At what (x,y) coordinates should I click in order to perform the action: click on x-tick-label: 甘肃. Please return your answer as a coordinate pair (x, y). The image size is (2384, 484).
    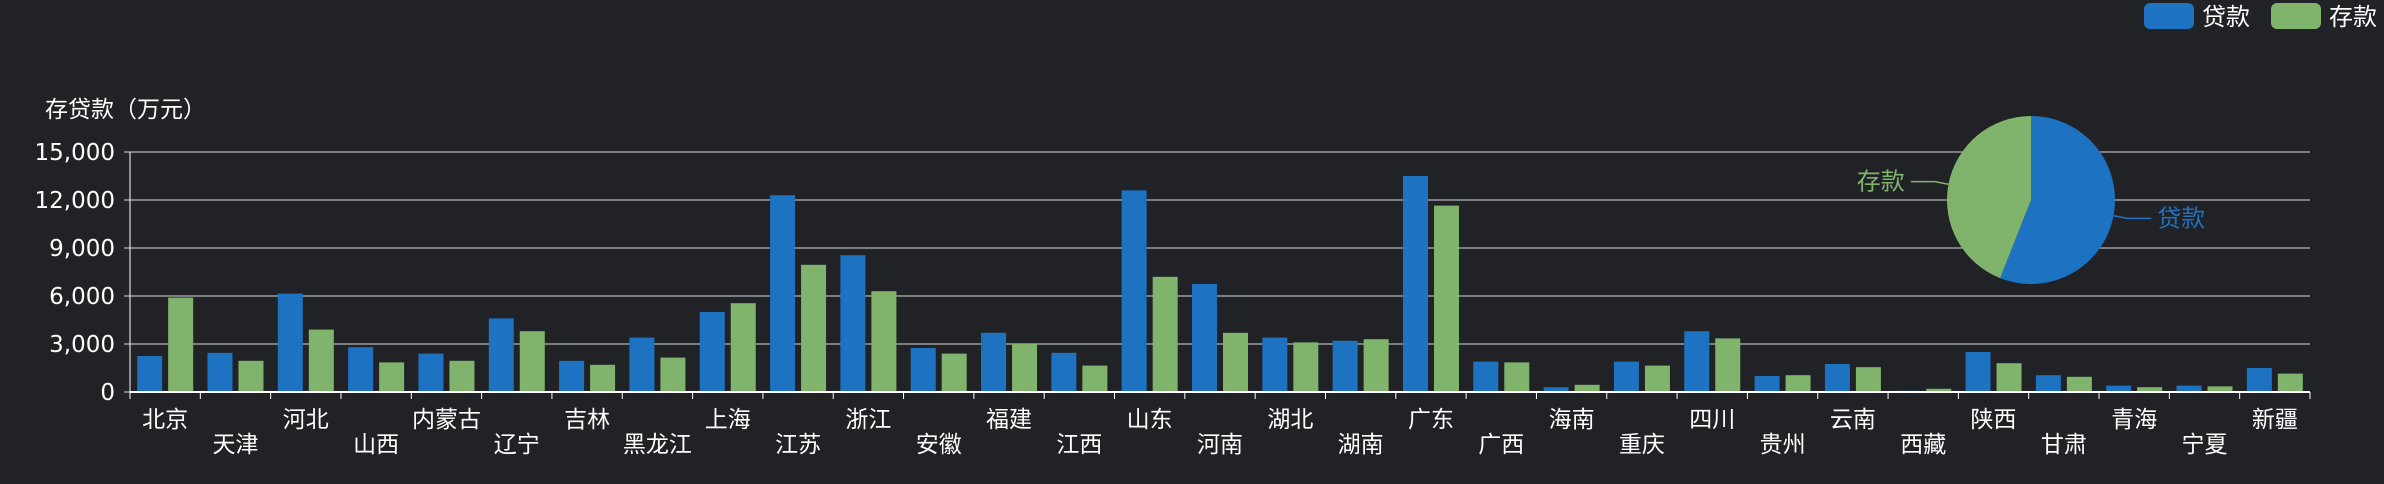
    Looking at the image, I should click on (2064, 445).